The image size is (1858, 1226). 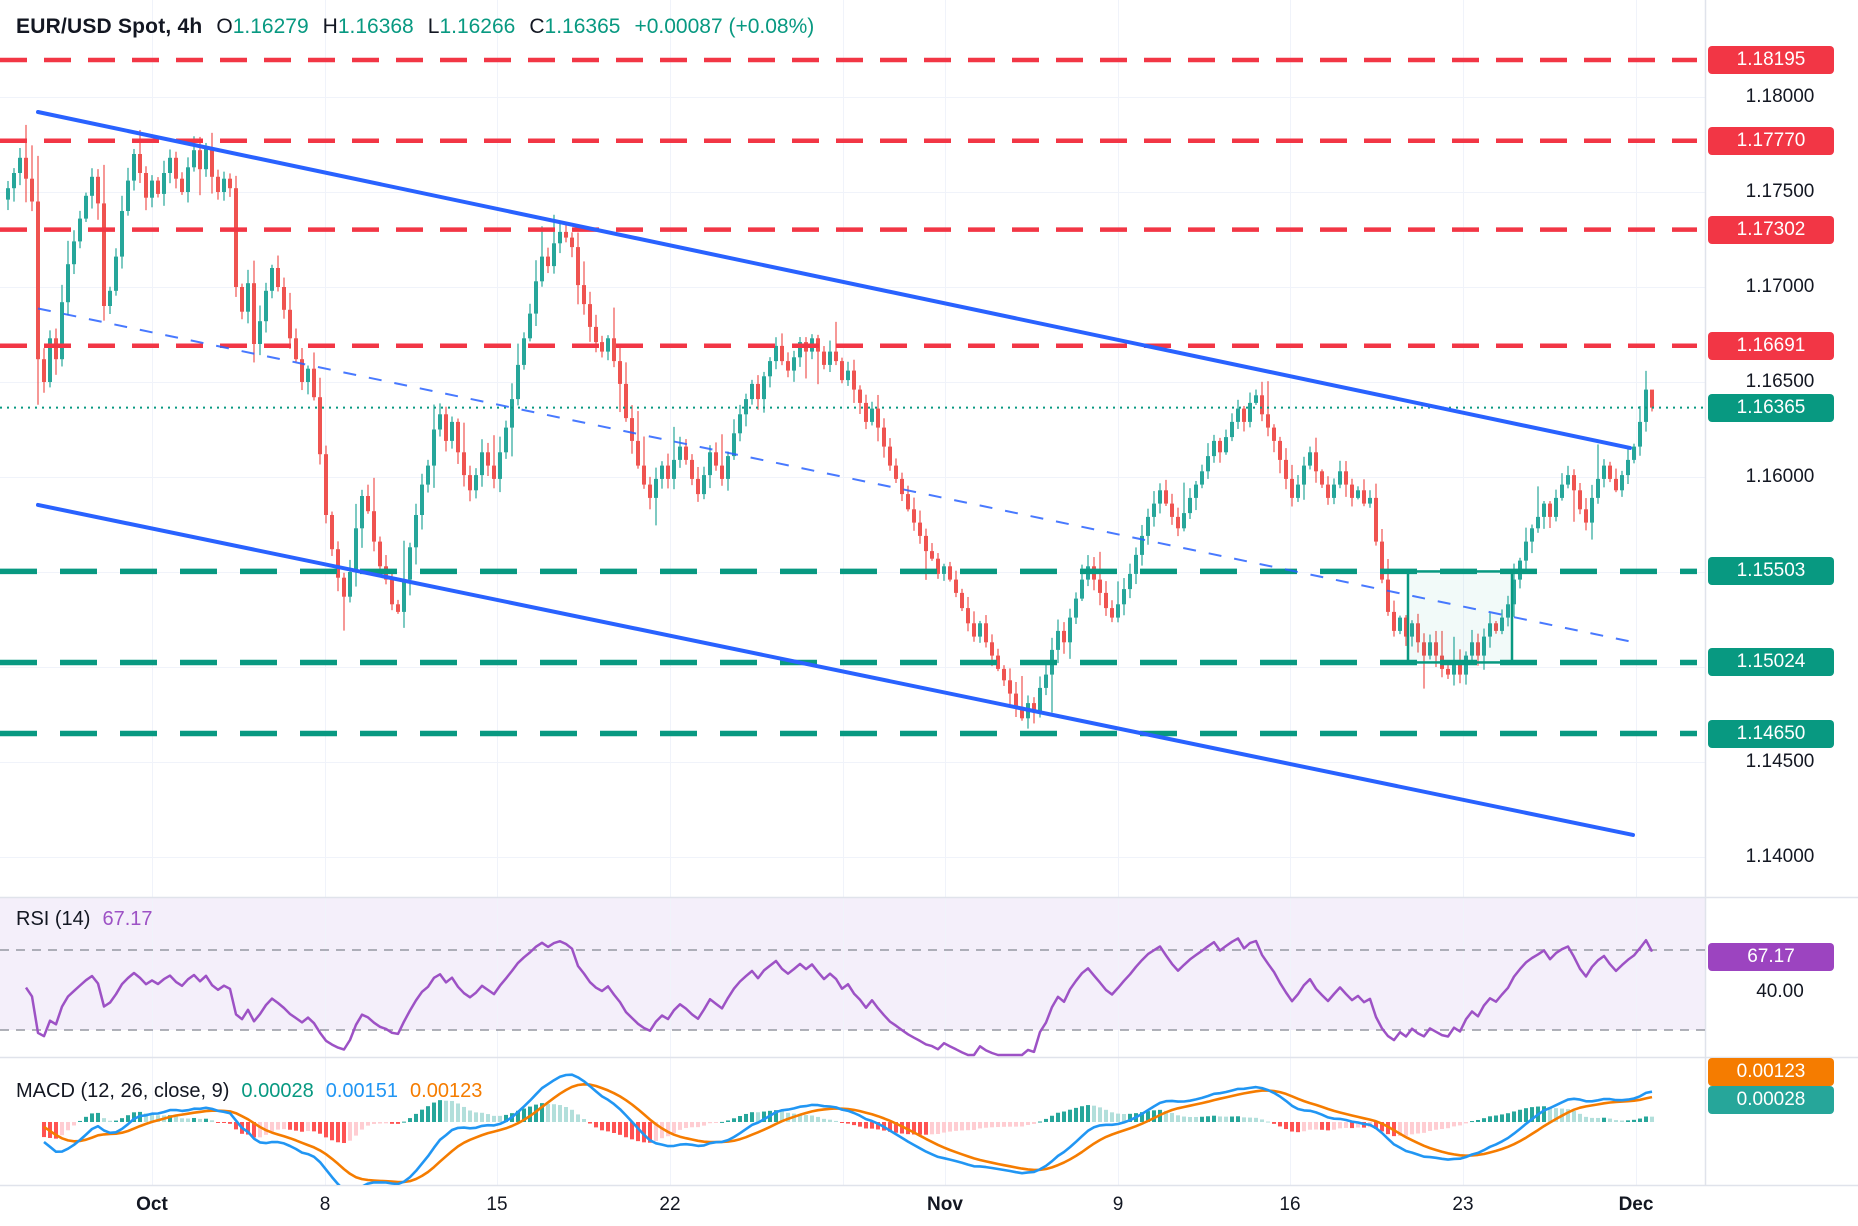 I want to click on rsi-pane-background, so click(x=852, y=964).